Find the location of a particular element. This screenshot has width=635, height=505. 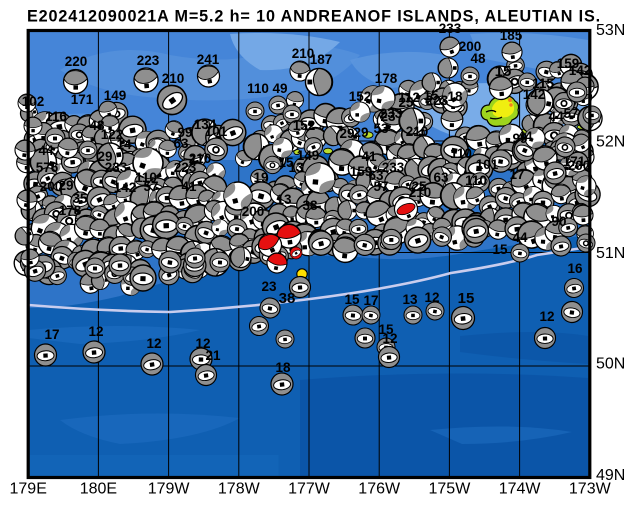

svg-text: 35 is located at coordinates (80, 198).